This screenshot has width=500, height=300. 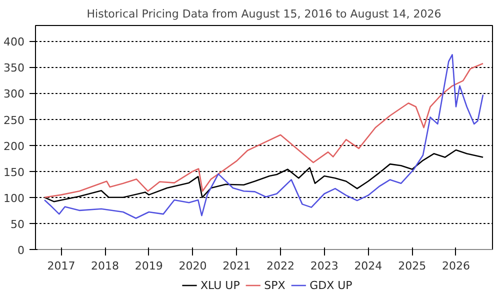 What do you see at coordinates (148, 266) in the screenshot?
I see `x-tick-label: 2019` at bounding box center [148, 266].